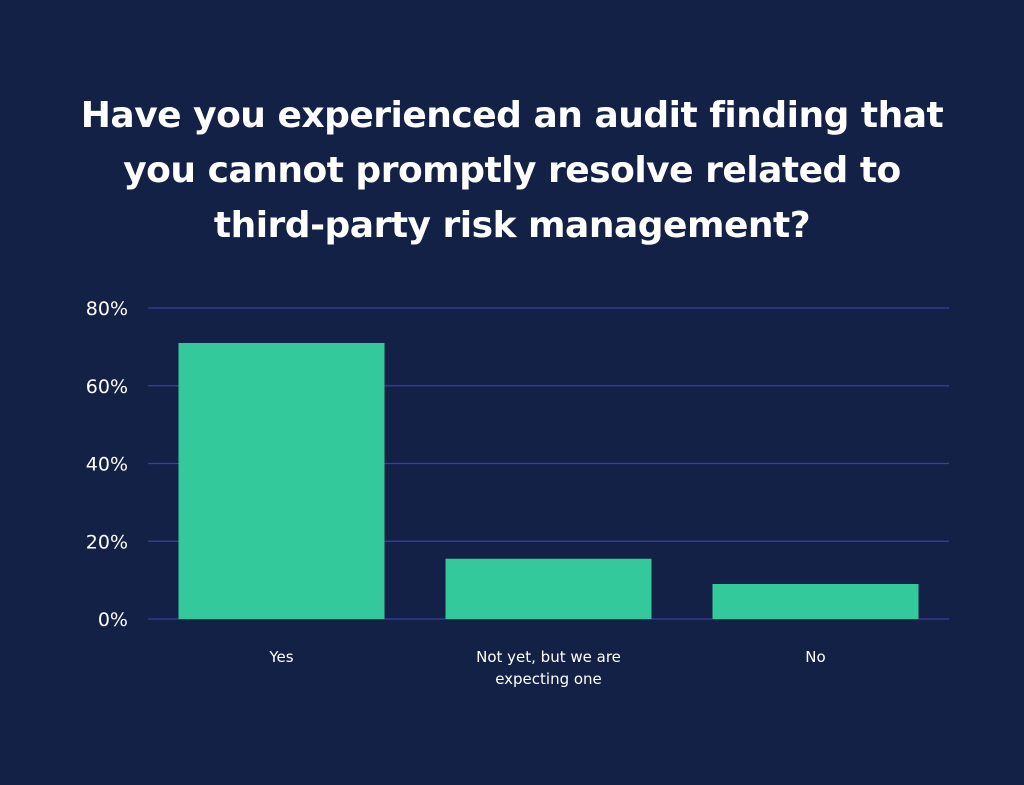  What do you see at coordinates (107, 309) in the screenshot?
I see `y-tick-label: 80%` at bounding box center [107, 309].